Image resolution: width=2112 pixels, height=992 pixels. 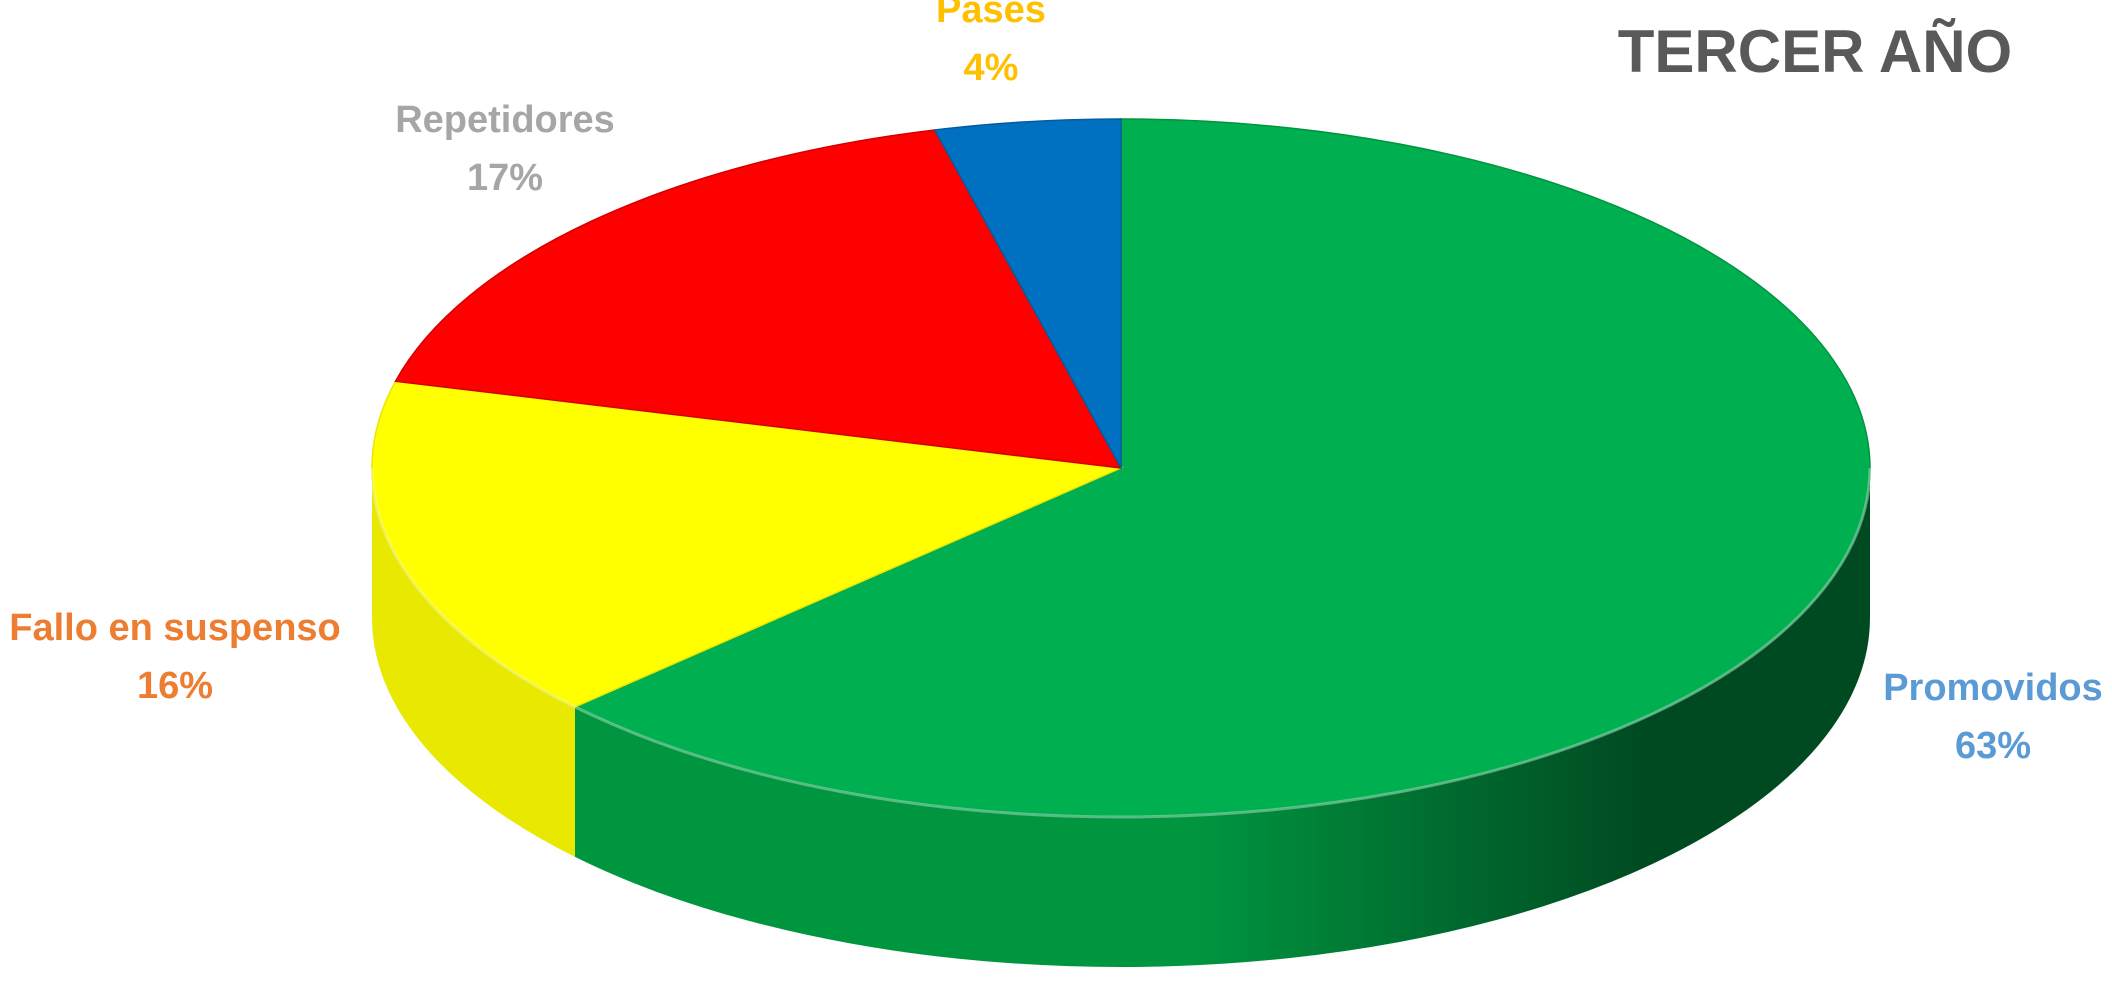 I want to click on pie-slice-repetidores, so click(x=758, y=299).